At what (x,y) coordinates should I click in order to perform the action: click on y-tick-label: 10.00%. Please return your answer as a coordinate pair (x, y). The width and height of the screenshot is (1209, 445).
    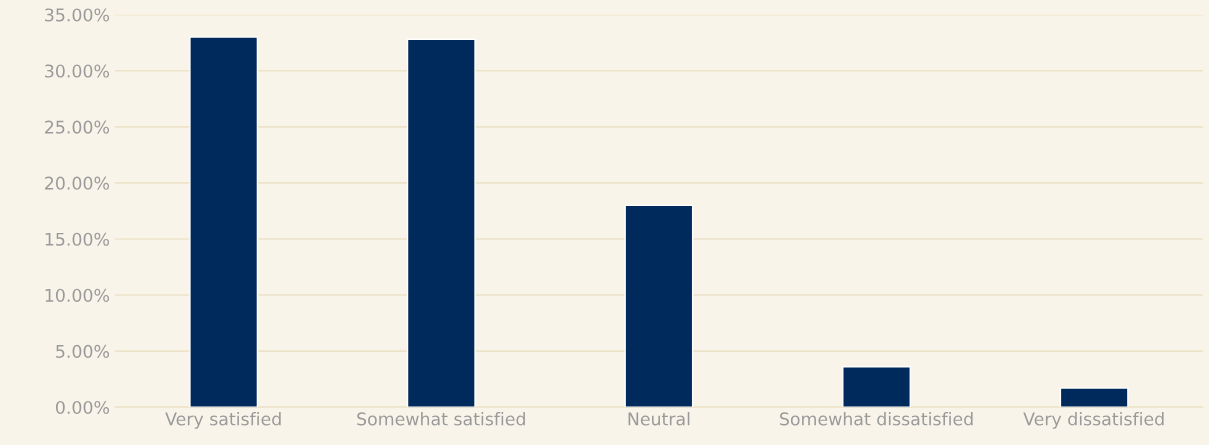
    Looking at the image, I should click on (77, 295).